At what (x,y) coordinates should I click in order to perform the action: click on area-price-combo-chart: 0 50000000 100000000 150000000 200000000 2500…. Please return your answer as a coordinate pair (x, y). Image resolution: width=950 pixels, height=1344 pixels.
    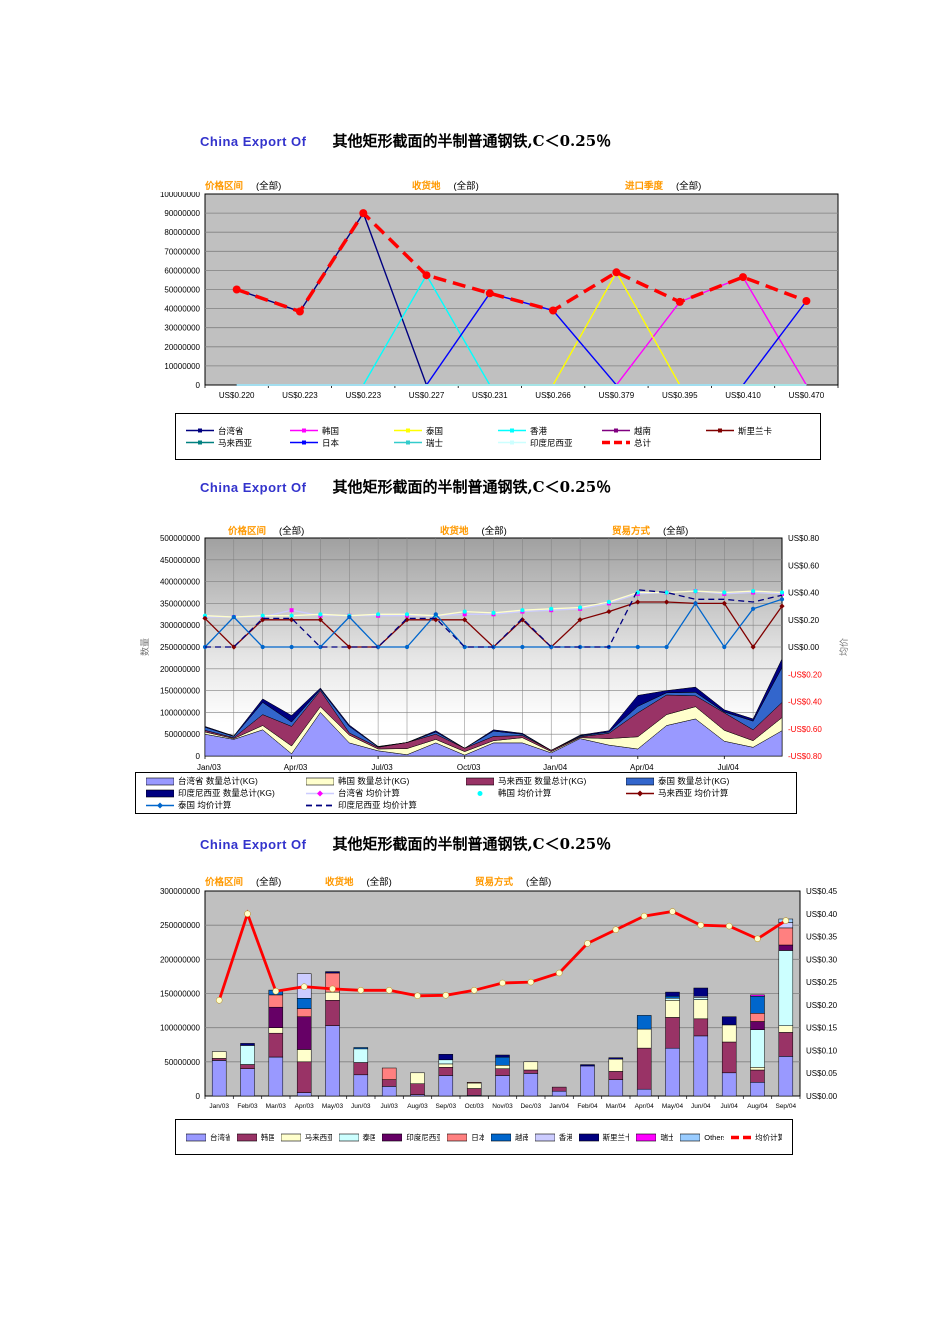
    Looking at the image, I should click on (495, 658).